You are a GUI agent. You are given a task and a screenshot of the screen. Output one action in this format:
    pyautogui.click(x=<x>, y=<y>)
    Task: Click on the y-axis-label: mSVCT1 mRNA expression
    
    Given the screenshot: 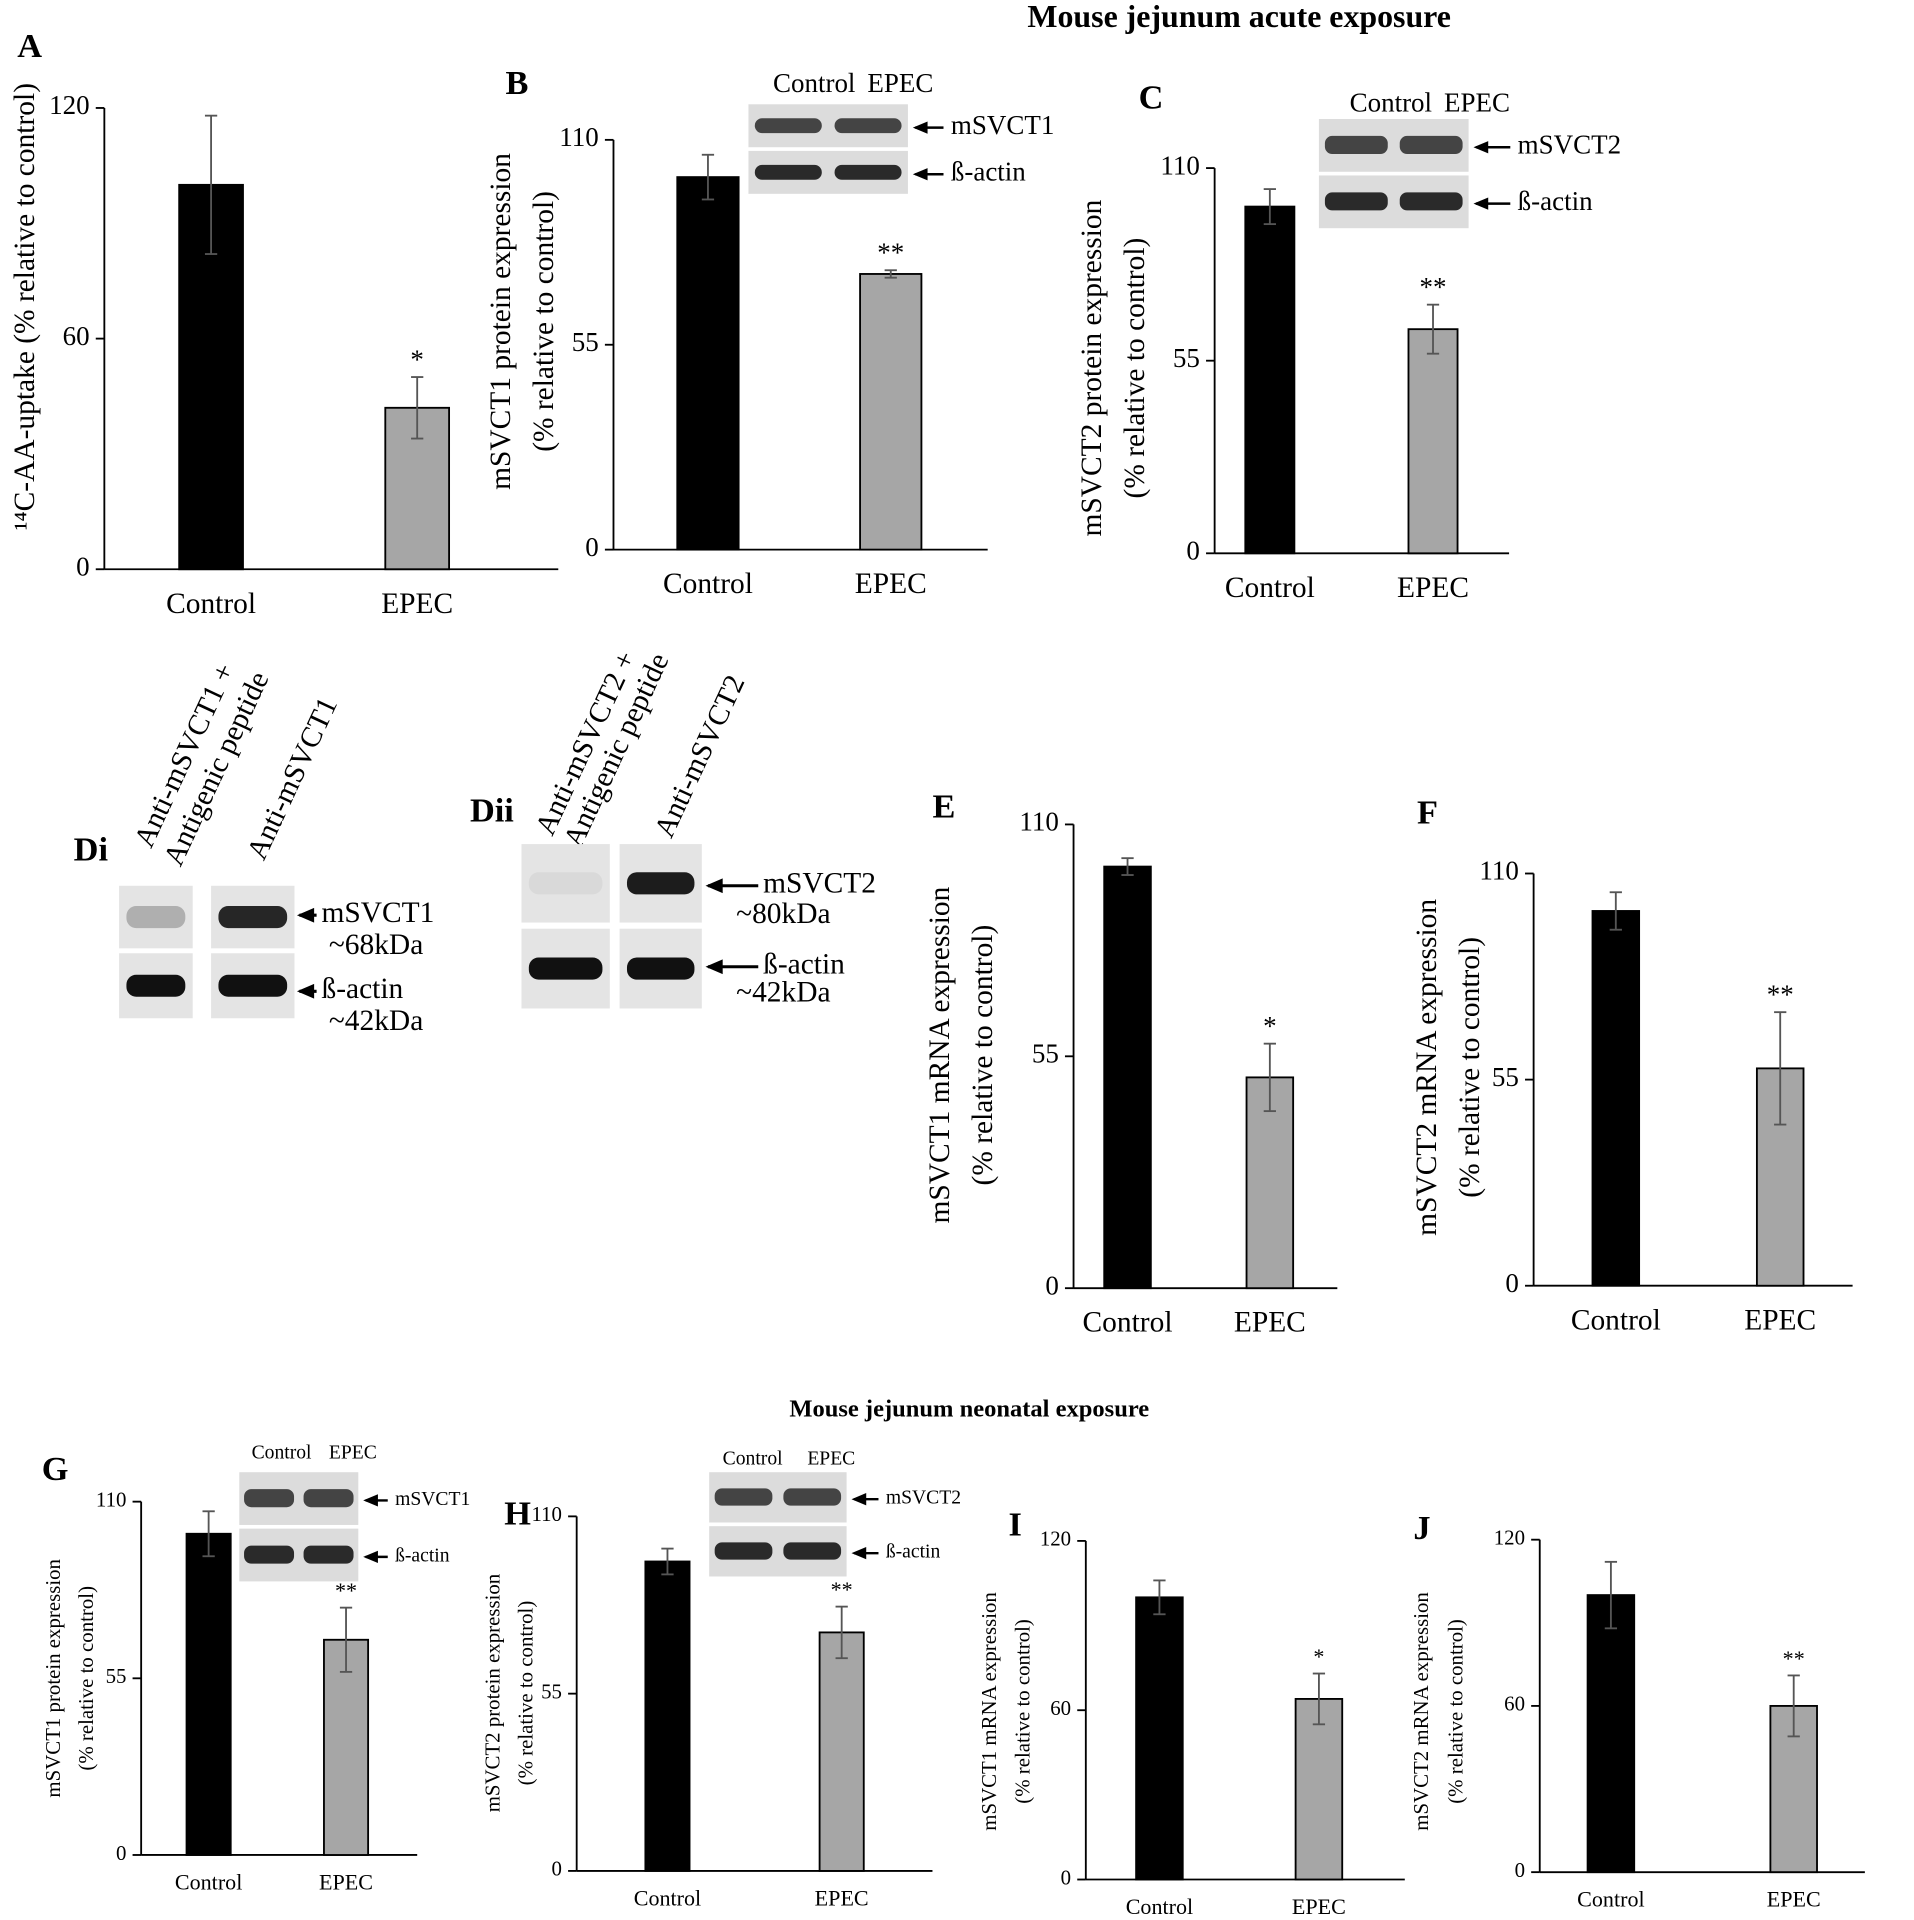 What is the action you would take?
    pyautogui.click(x=989, y=1711)
    